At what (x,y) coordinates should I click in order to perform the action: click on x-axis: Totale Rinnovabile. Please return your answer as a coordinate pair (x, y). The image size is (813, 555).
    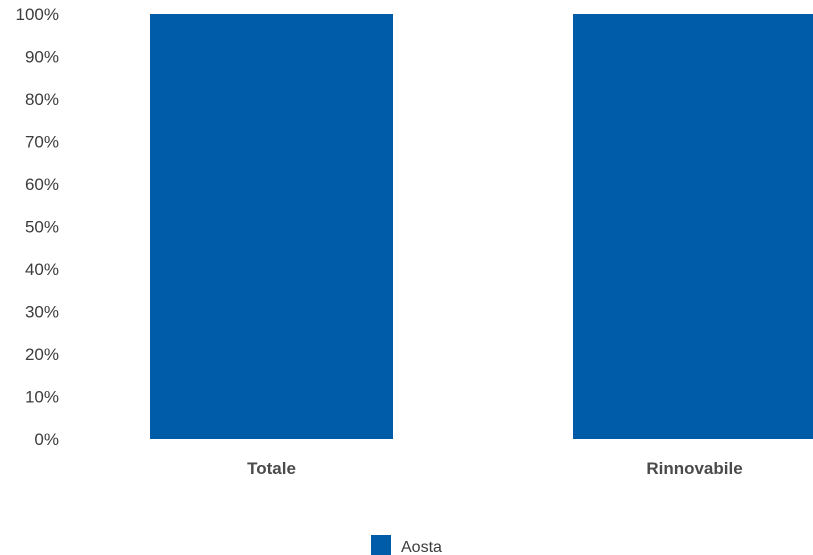
    Looking at the image, I should click on (495, 468).